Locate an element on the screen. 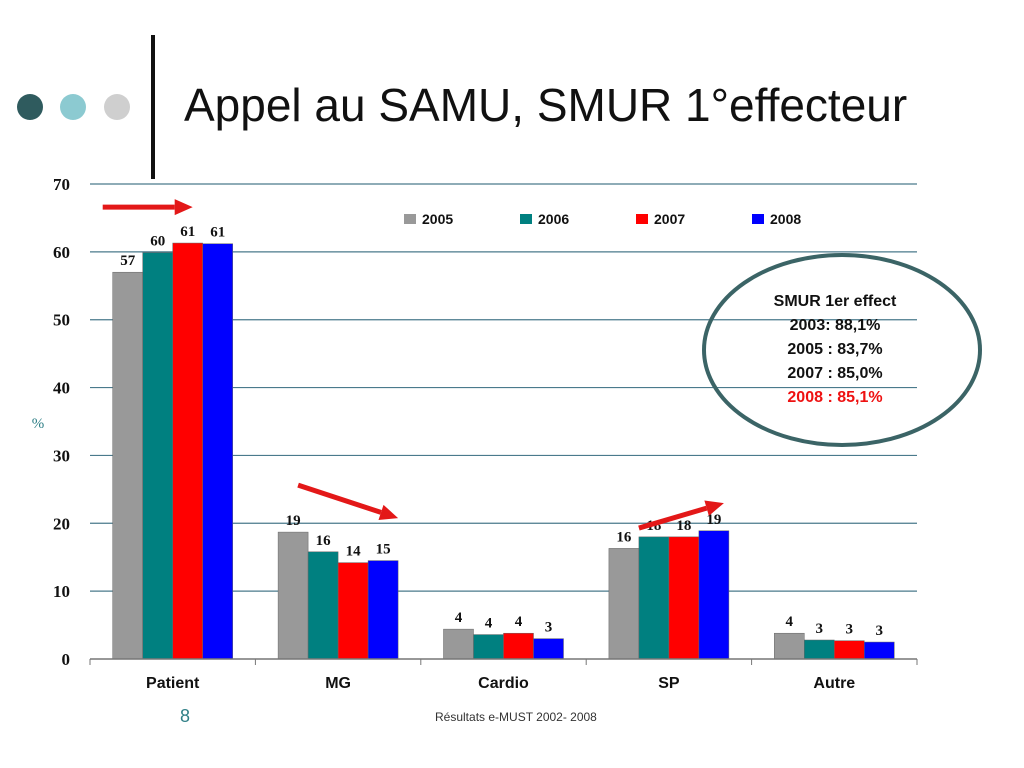  bar-2008-SP is located at coordinates (714, 595).